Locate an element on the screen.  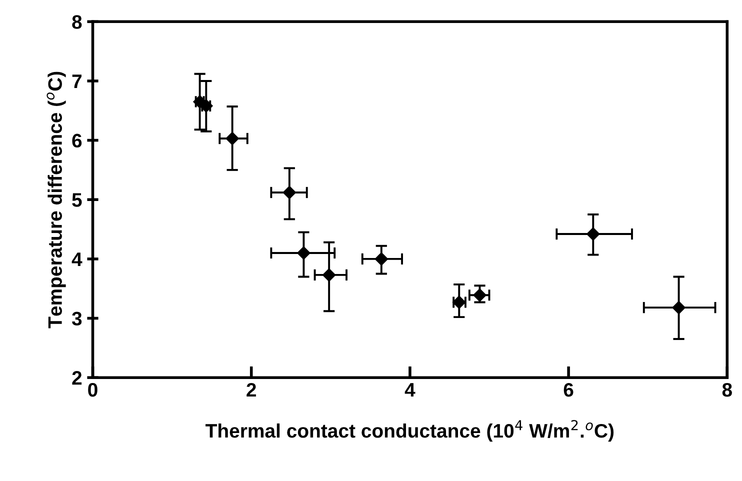
y-tick-label: 7 is located at coordinates (77, 81).